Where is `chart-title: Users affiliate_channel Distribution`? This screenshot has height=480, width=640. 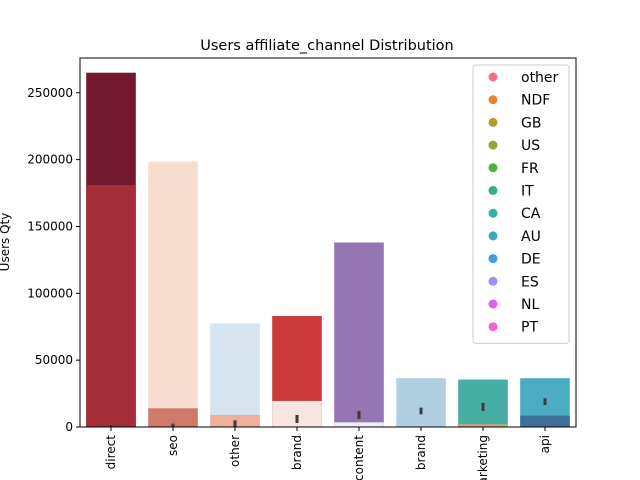
chart-title: Users affiliate_channel Distribution is located at coordinates (327, 46).